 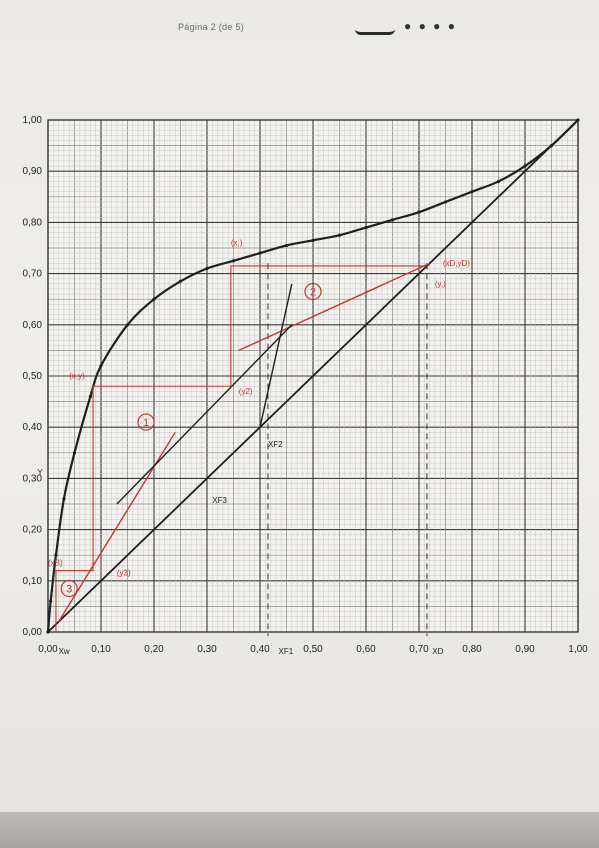 I want to click on x-tick-label: 0,50, so click(x=313, y=649).